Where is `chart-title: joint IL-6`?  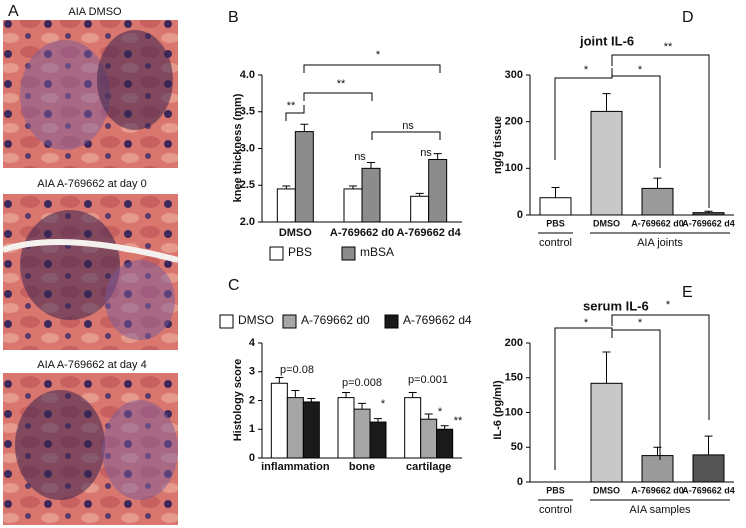 chart-title: joint IL-6 is located at coordinates (606, 40).